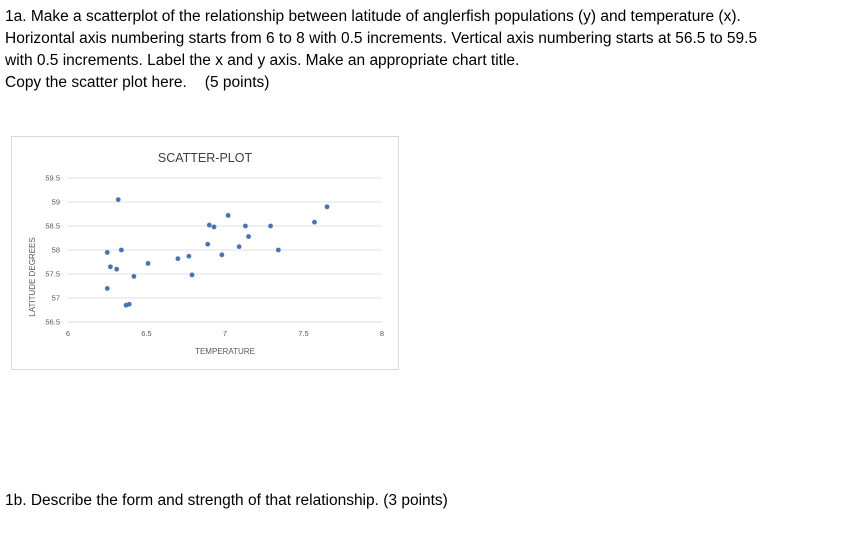 The image size is (842, 551). I want to click on y-tick-labels: 56.5 57 57.5 58 58.5 59 59.5, so click(52, 250).